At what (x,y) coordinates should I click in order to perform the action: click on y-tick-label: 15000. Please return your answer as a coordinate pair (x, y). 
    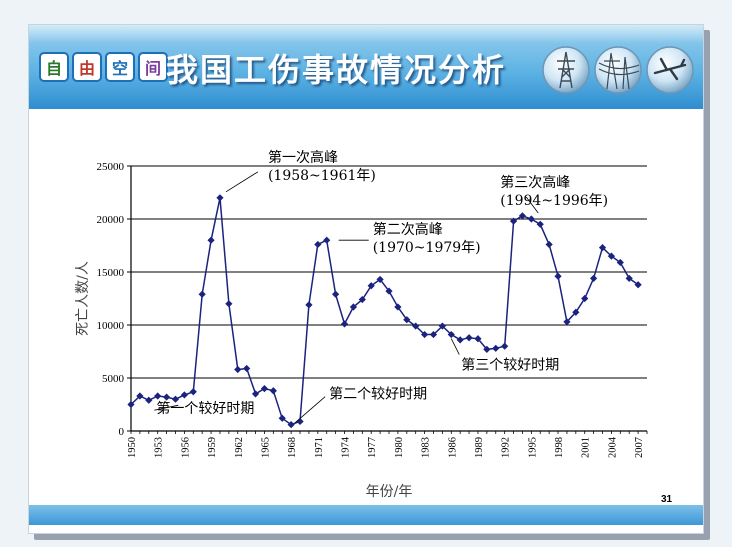
    Looking at the image, I should click on (111, 273).